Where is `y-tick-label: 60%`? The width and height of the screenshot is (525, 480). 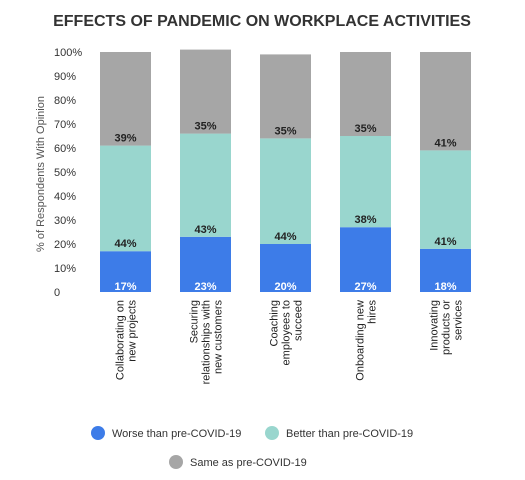 y-tick-label: 60% is located at coordinates (65, 149).